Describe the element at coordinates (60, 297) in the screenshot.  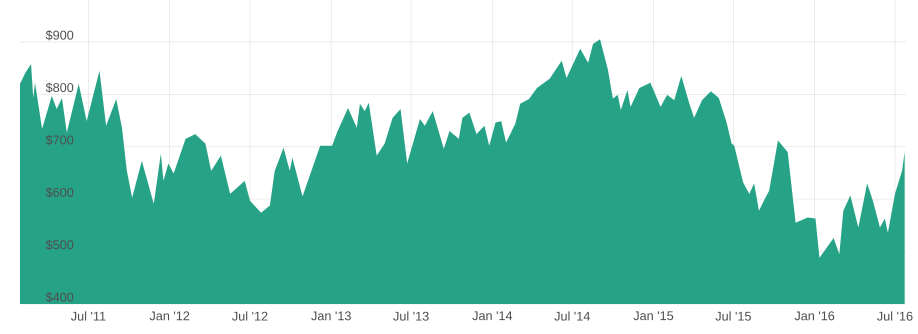
I see `y-tick-label: $400` at that location.